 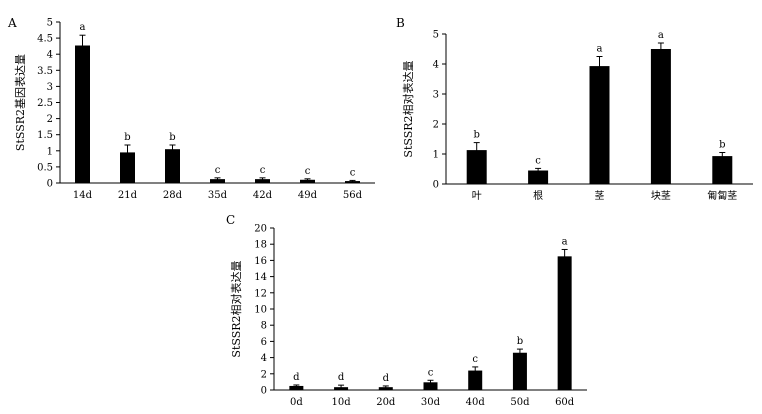 I want to click on x-tick-label: 56d, so click(x=353, y=195).